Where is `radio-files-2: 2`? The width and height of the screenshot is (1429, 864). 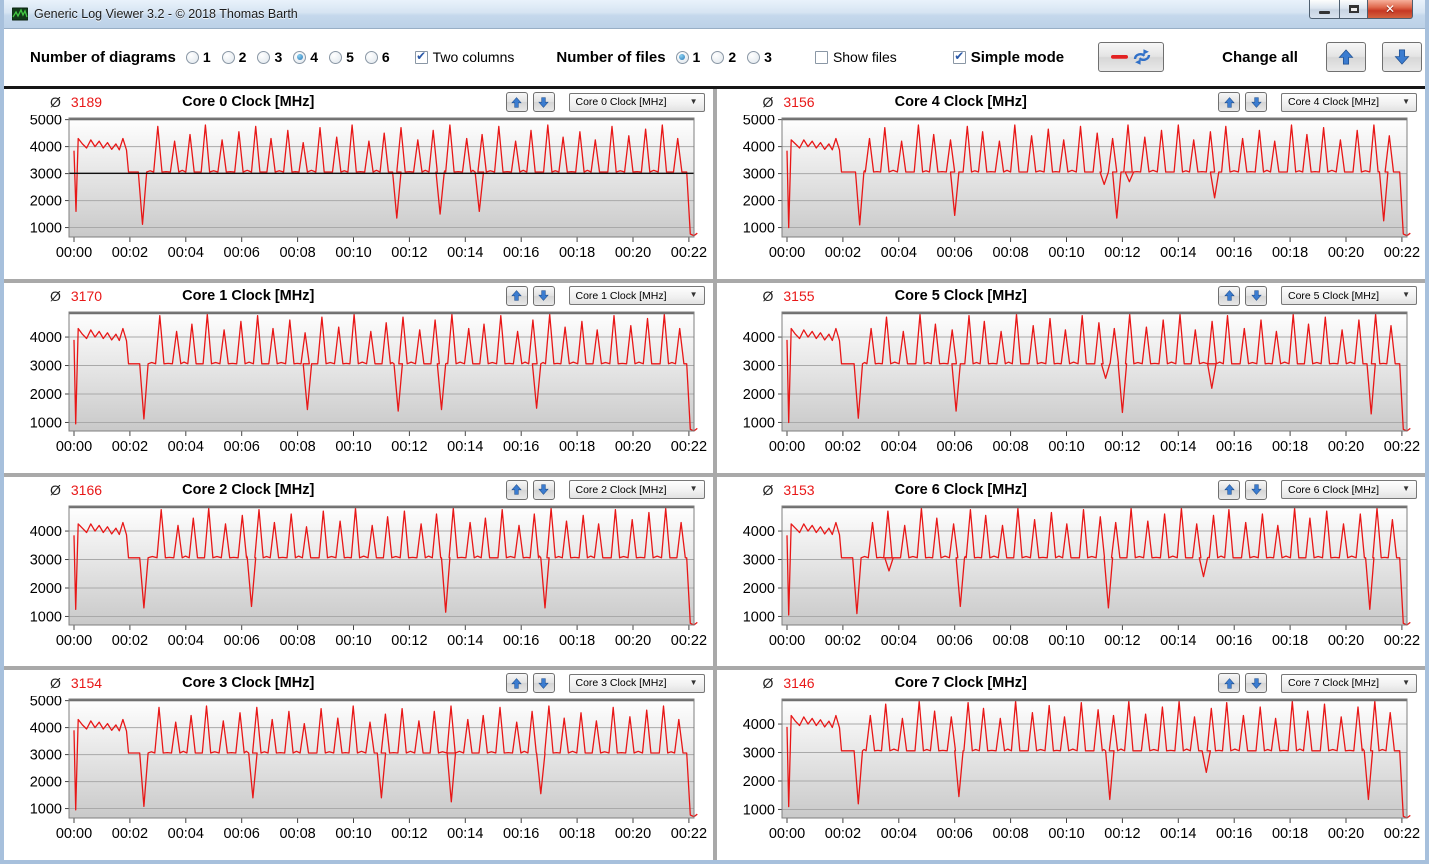
radio-files-2: 2 is located at coordinates (723, 57).